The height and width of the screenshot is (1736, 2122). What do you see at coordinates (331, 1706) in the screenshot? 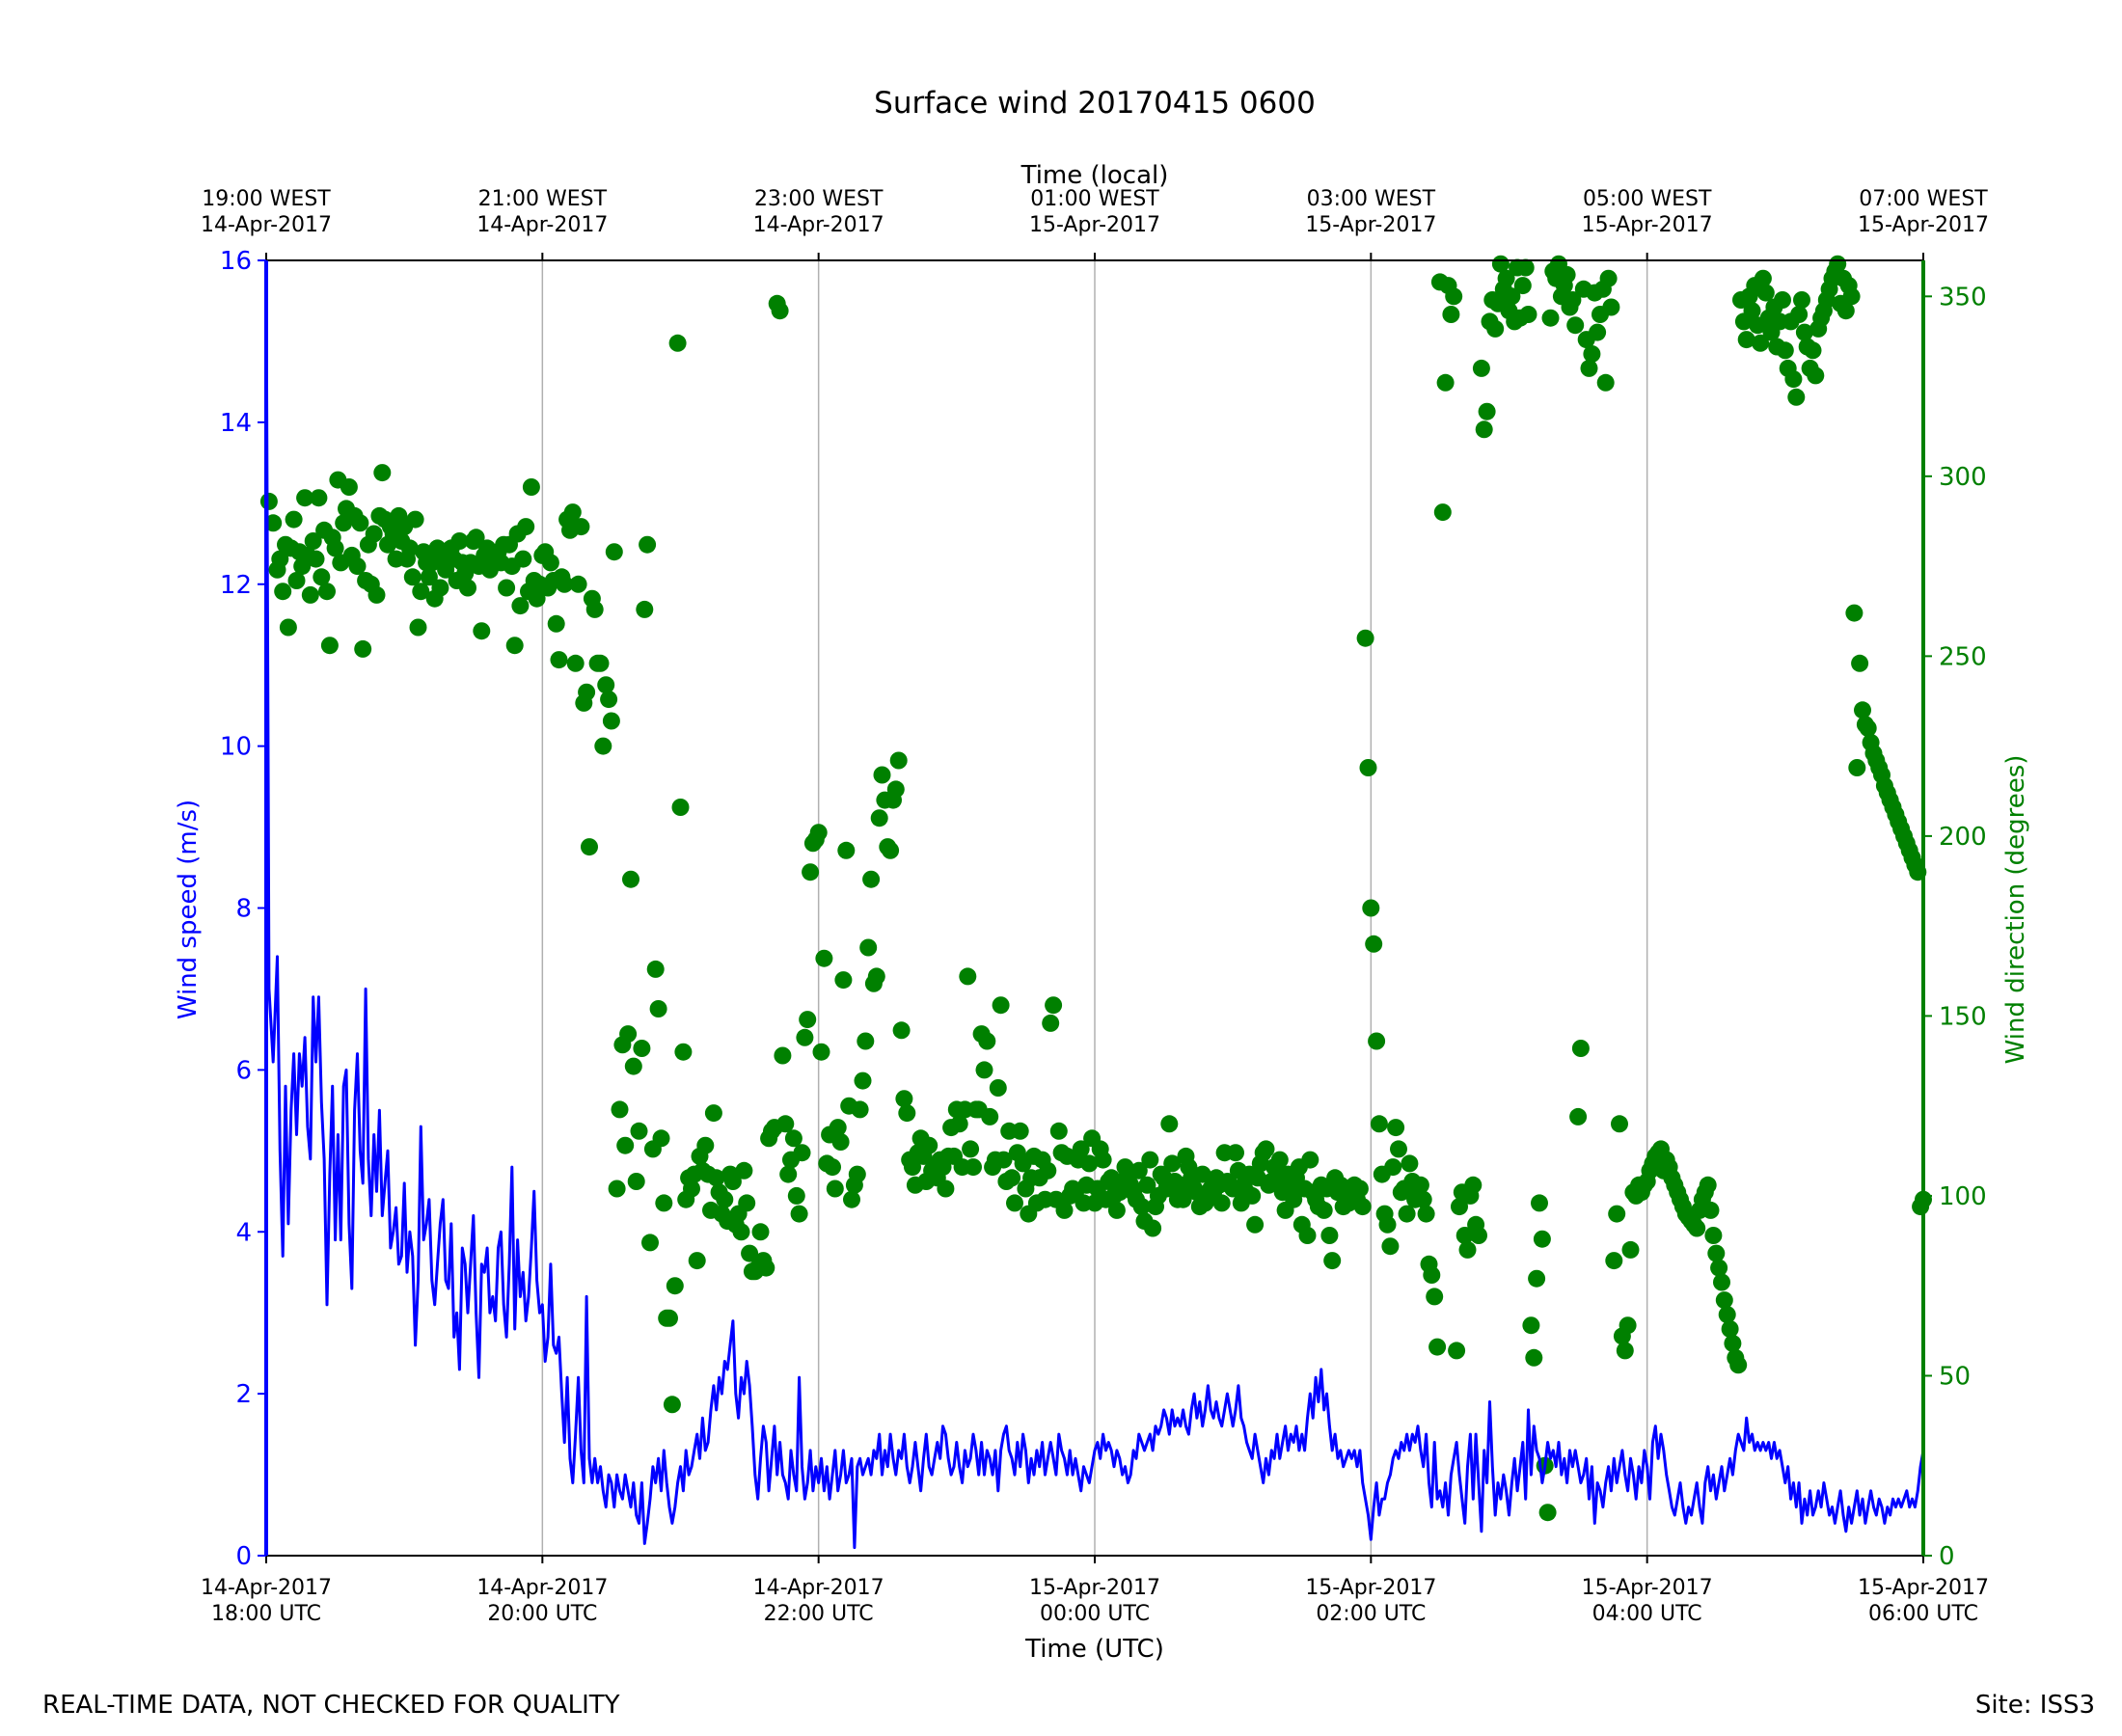
I see `quality-disclaimer: REAL-TIME DATA, NOT CHECKED FOR QUALITY` at bounding box center [331, 1706].